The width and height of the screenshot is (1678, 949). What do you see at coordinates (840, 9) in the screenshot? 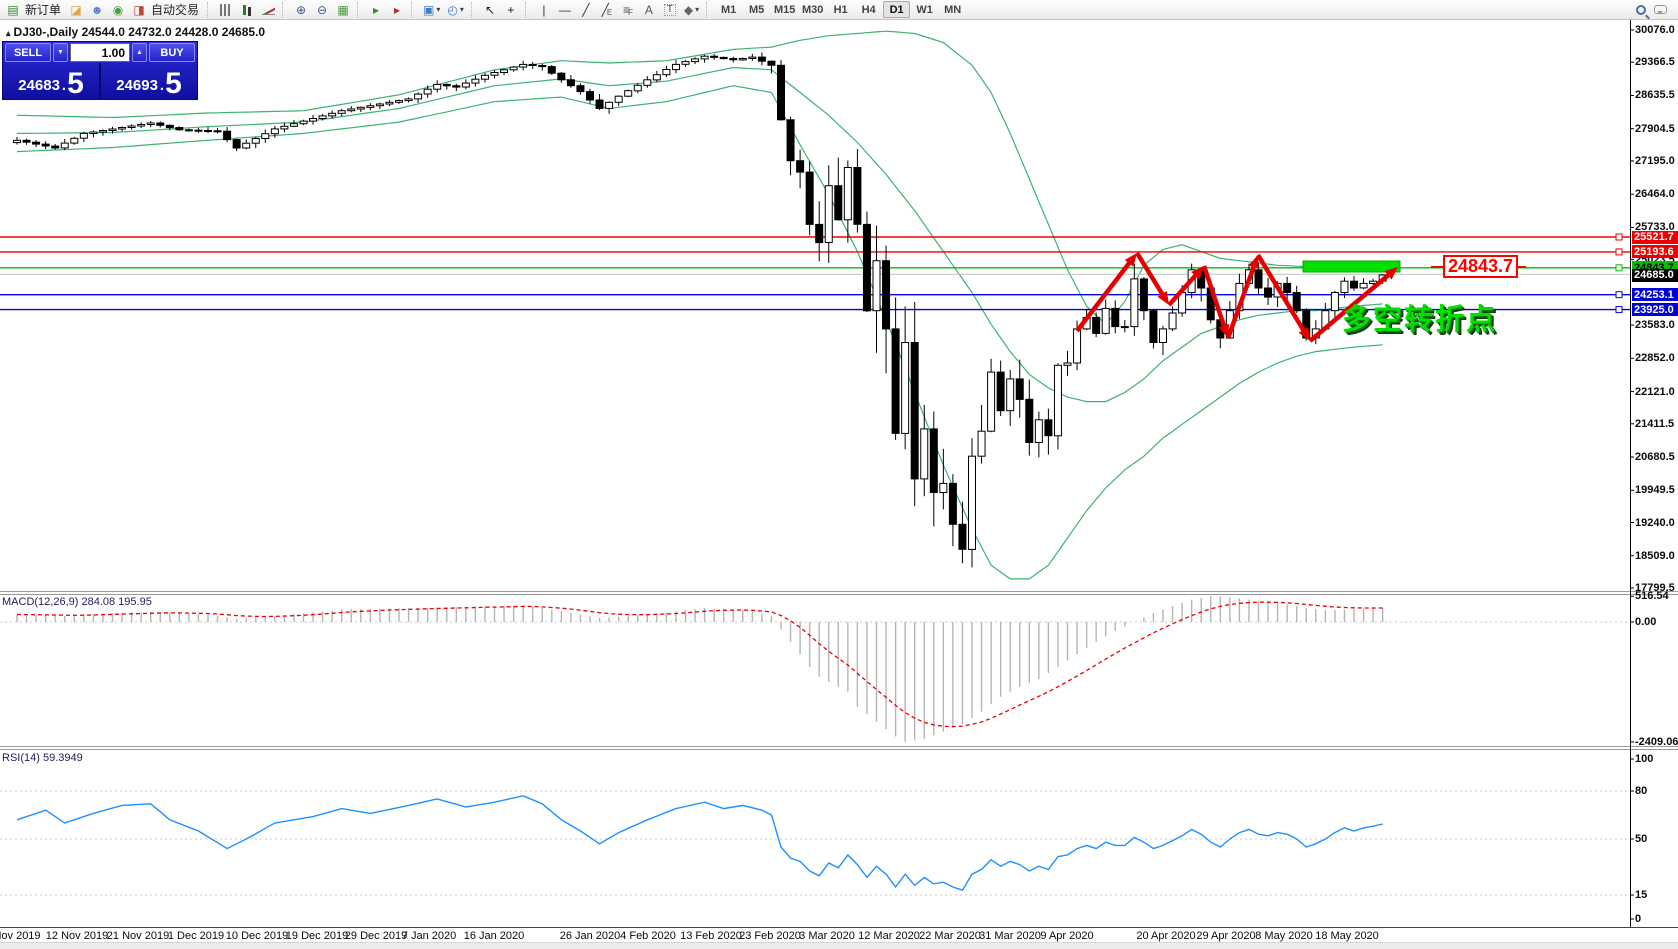
I see `tf-button-H1: H1` at bounding box center [840, 9].